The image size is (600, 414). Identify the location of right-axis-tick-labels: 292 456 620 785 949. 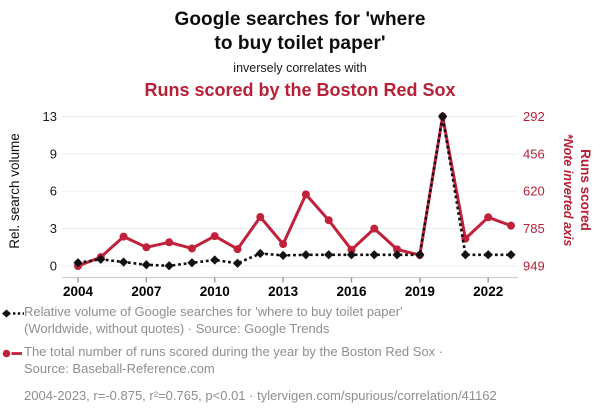
(534, 191).